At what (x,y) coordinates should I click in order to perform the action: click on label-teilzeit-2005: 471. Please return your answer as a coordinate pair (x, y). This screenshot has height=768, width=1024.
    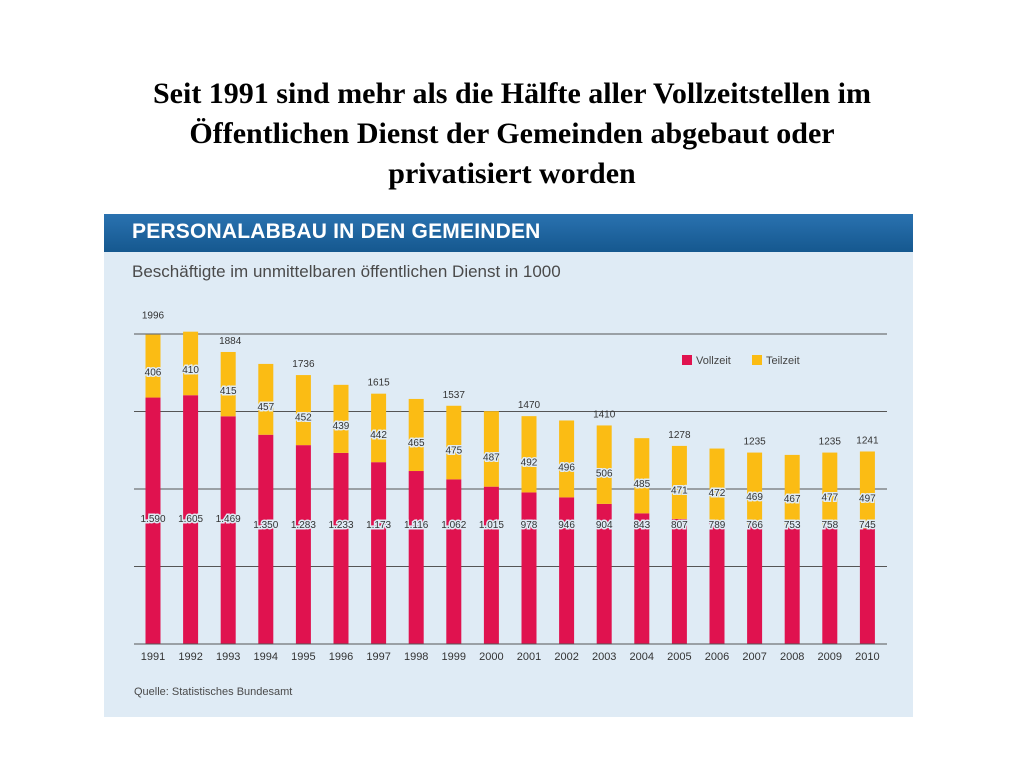
    Looking at the image, I should click on (679, 490).